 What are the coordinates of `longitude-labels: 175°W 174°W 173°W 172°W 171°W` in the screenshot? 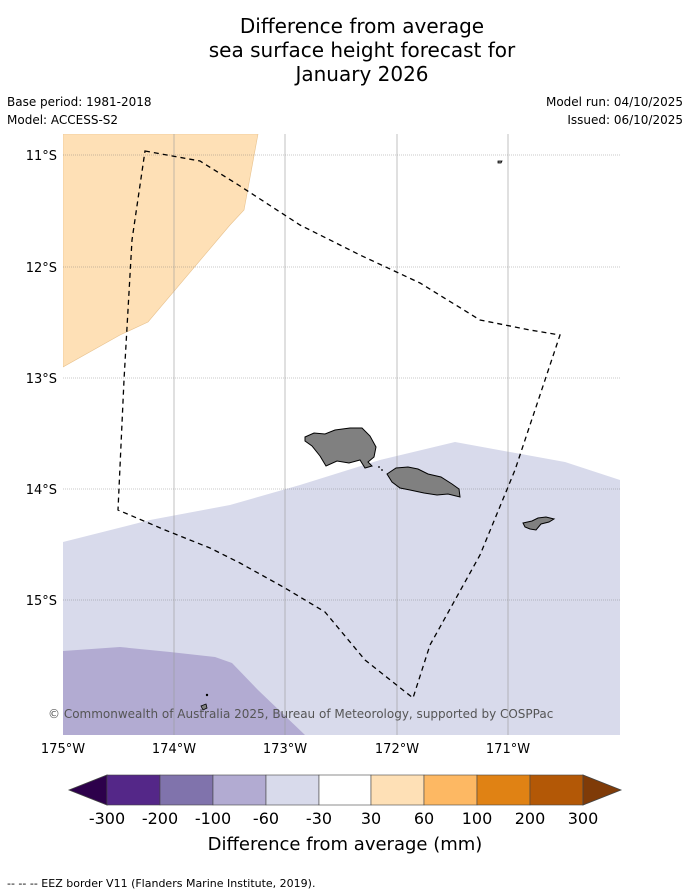 It's located at (285, 749).